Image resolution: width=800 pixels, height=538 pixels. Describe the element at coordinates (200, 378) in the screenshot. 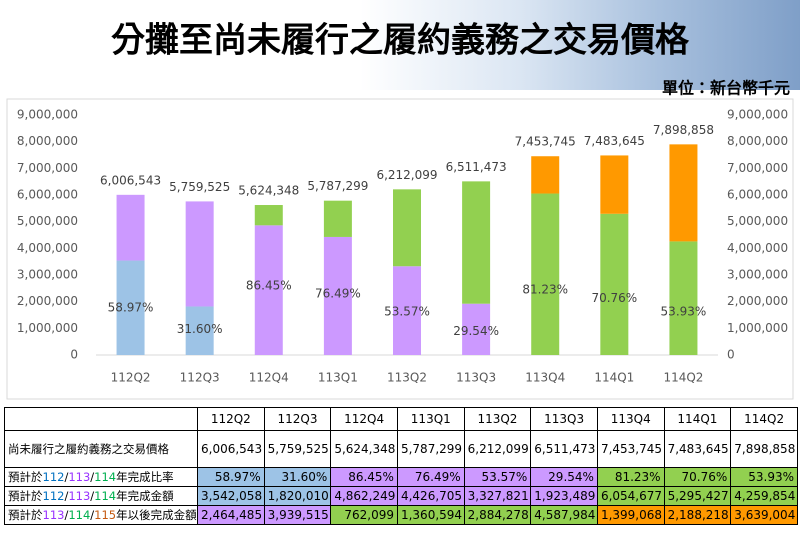

I see `x-tick-label: 112Q3` at that location.